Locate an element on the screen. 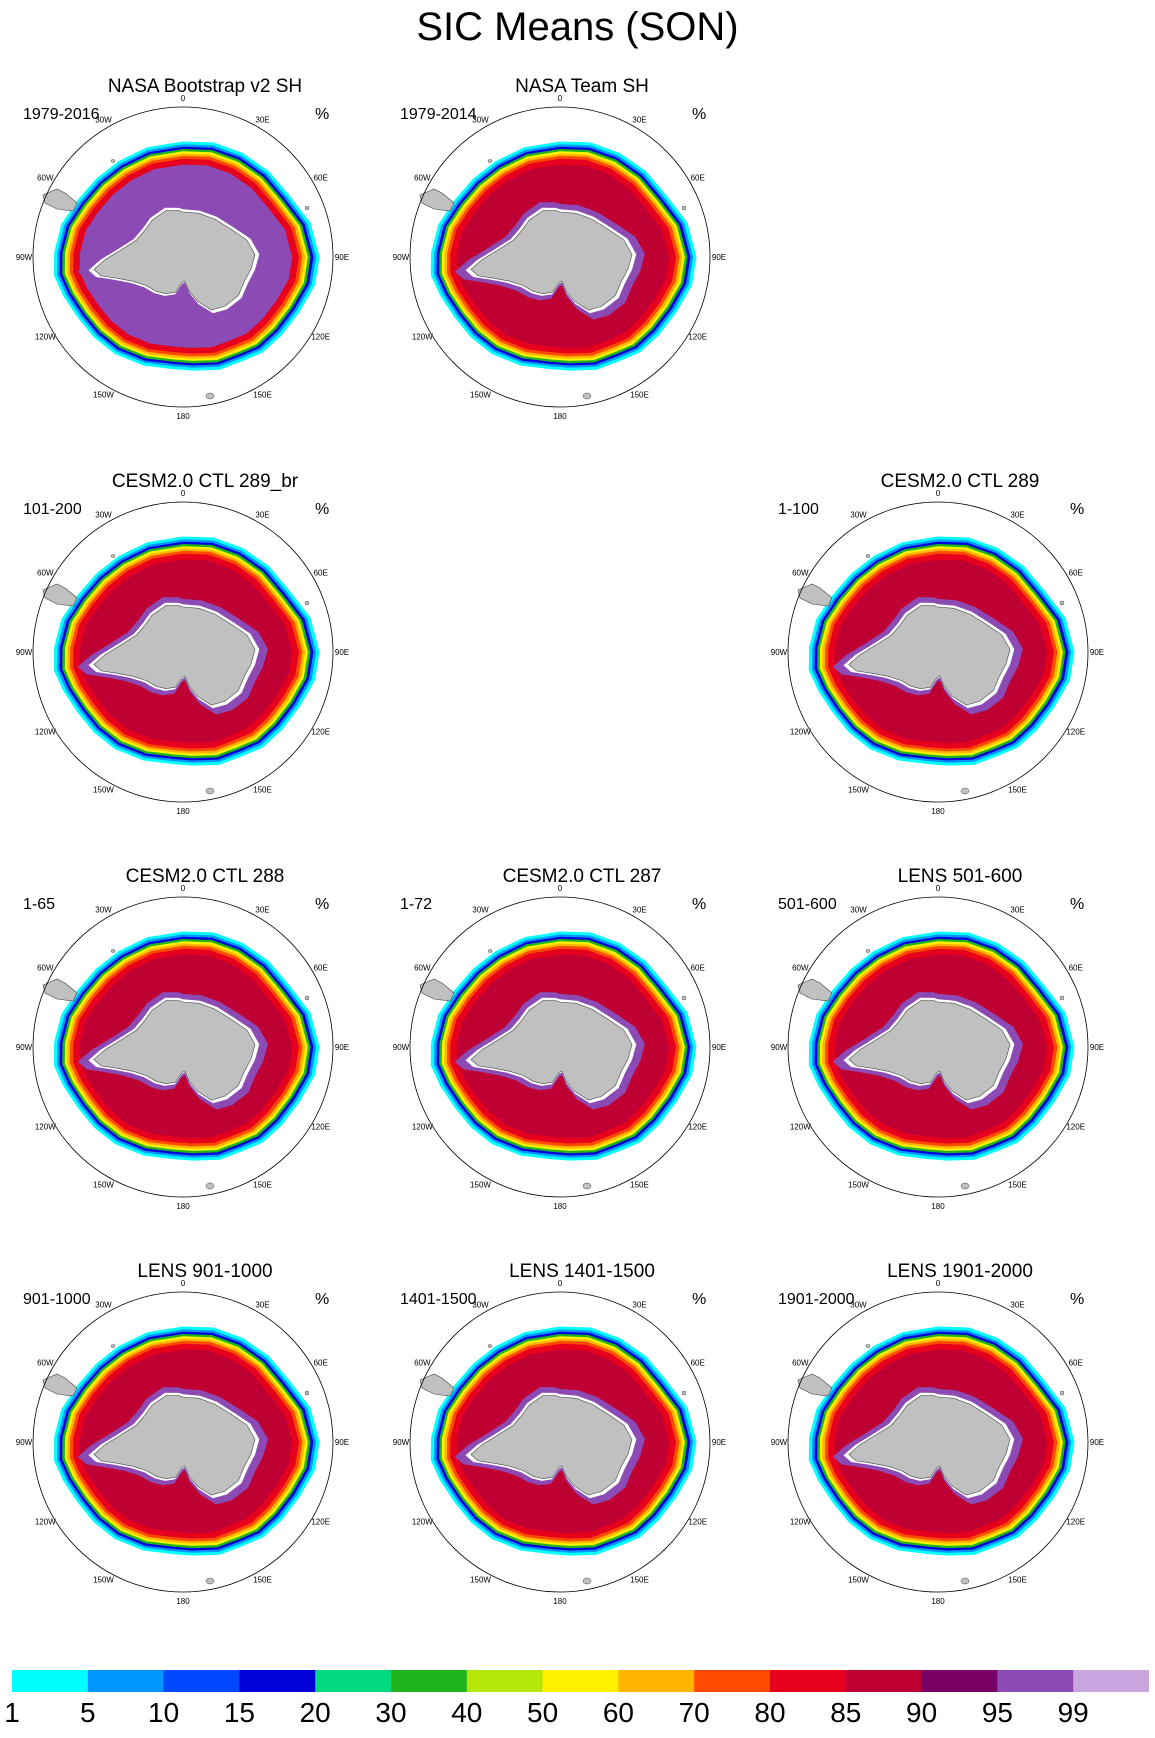  colorbar-tick-label: 5 is located at coordinates (88, 1712).